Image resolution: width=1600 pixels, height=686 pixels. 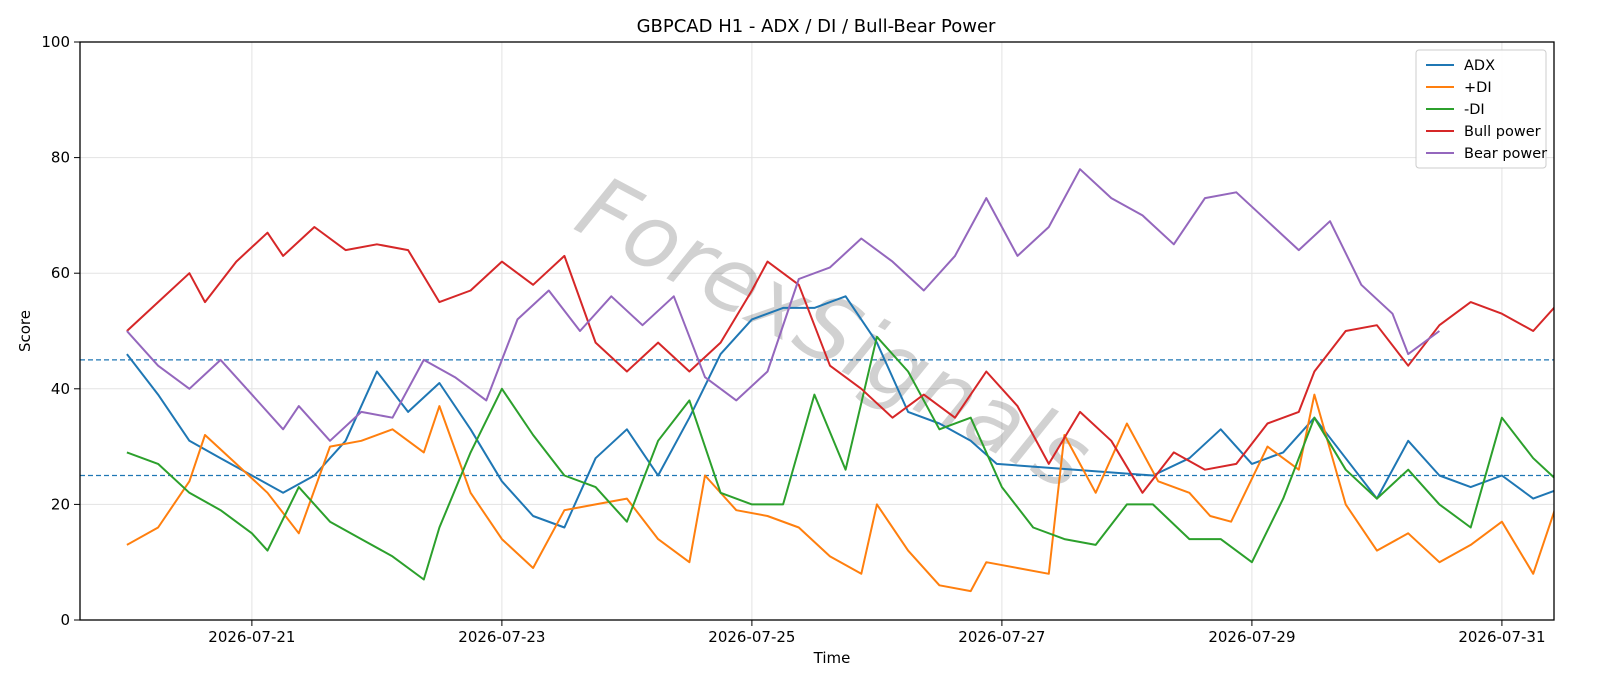 What do you see at coordinates (1501, 637) in the screenshot?
I see `x-tick-label: 2026-07-31` at bounding box center [1501, 637].